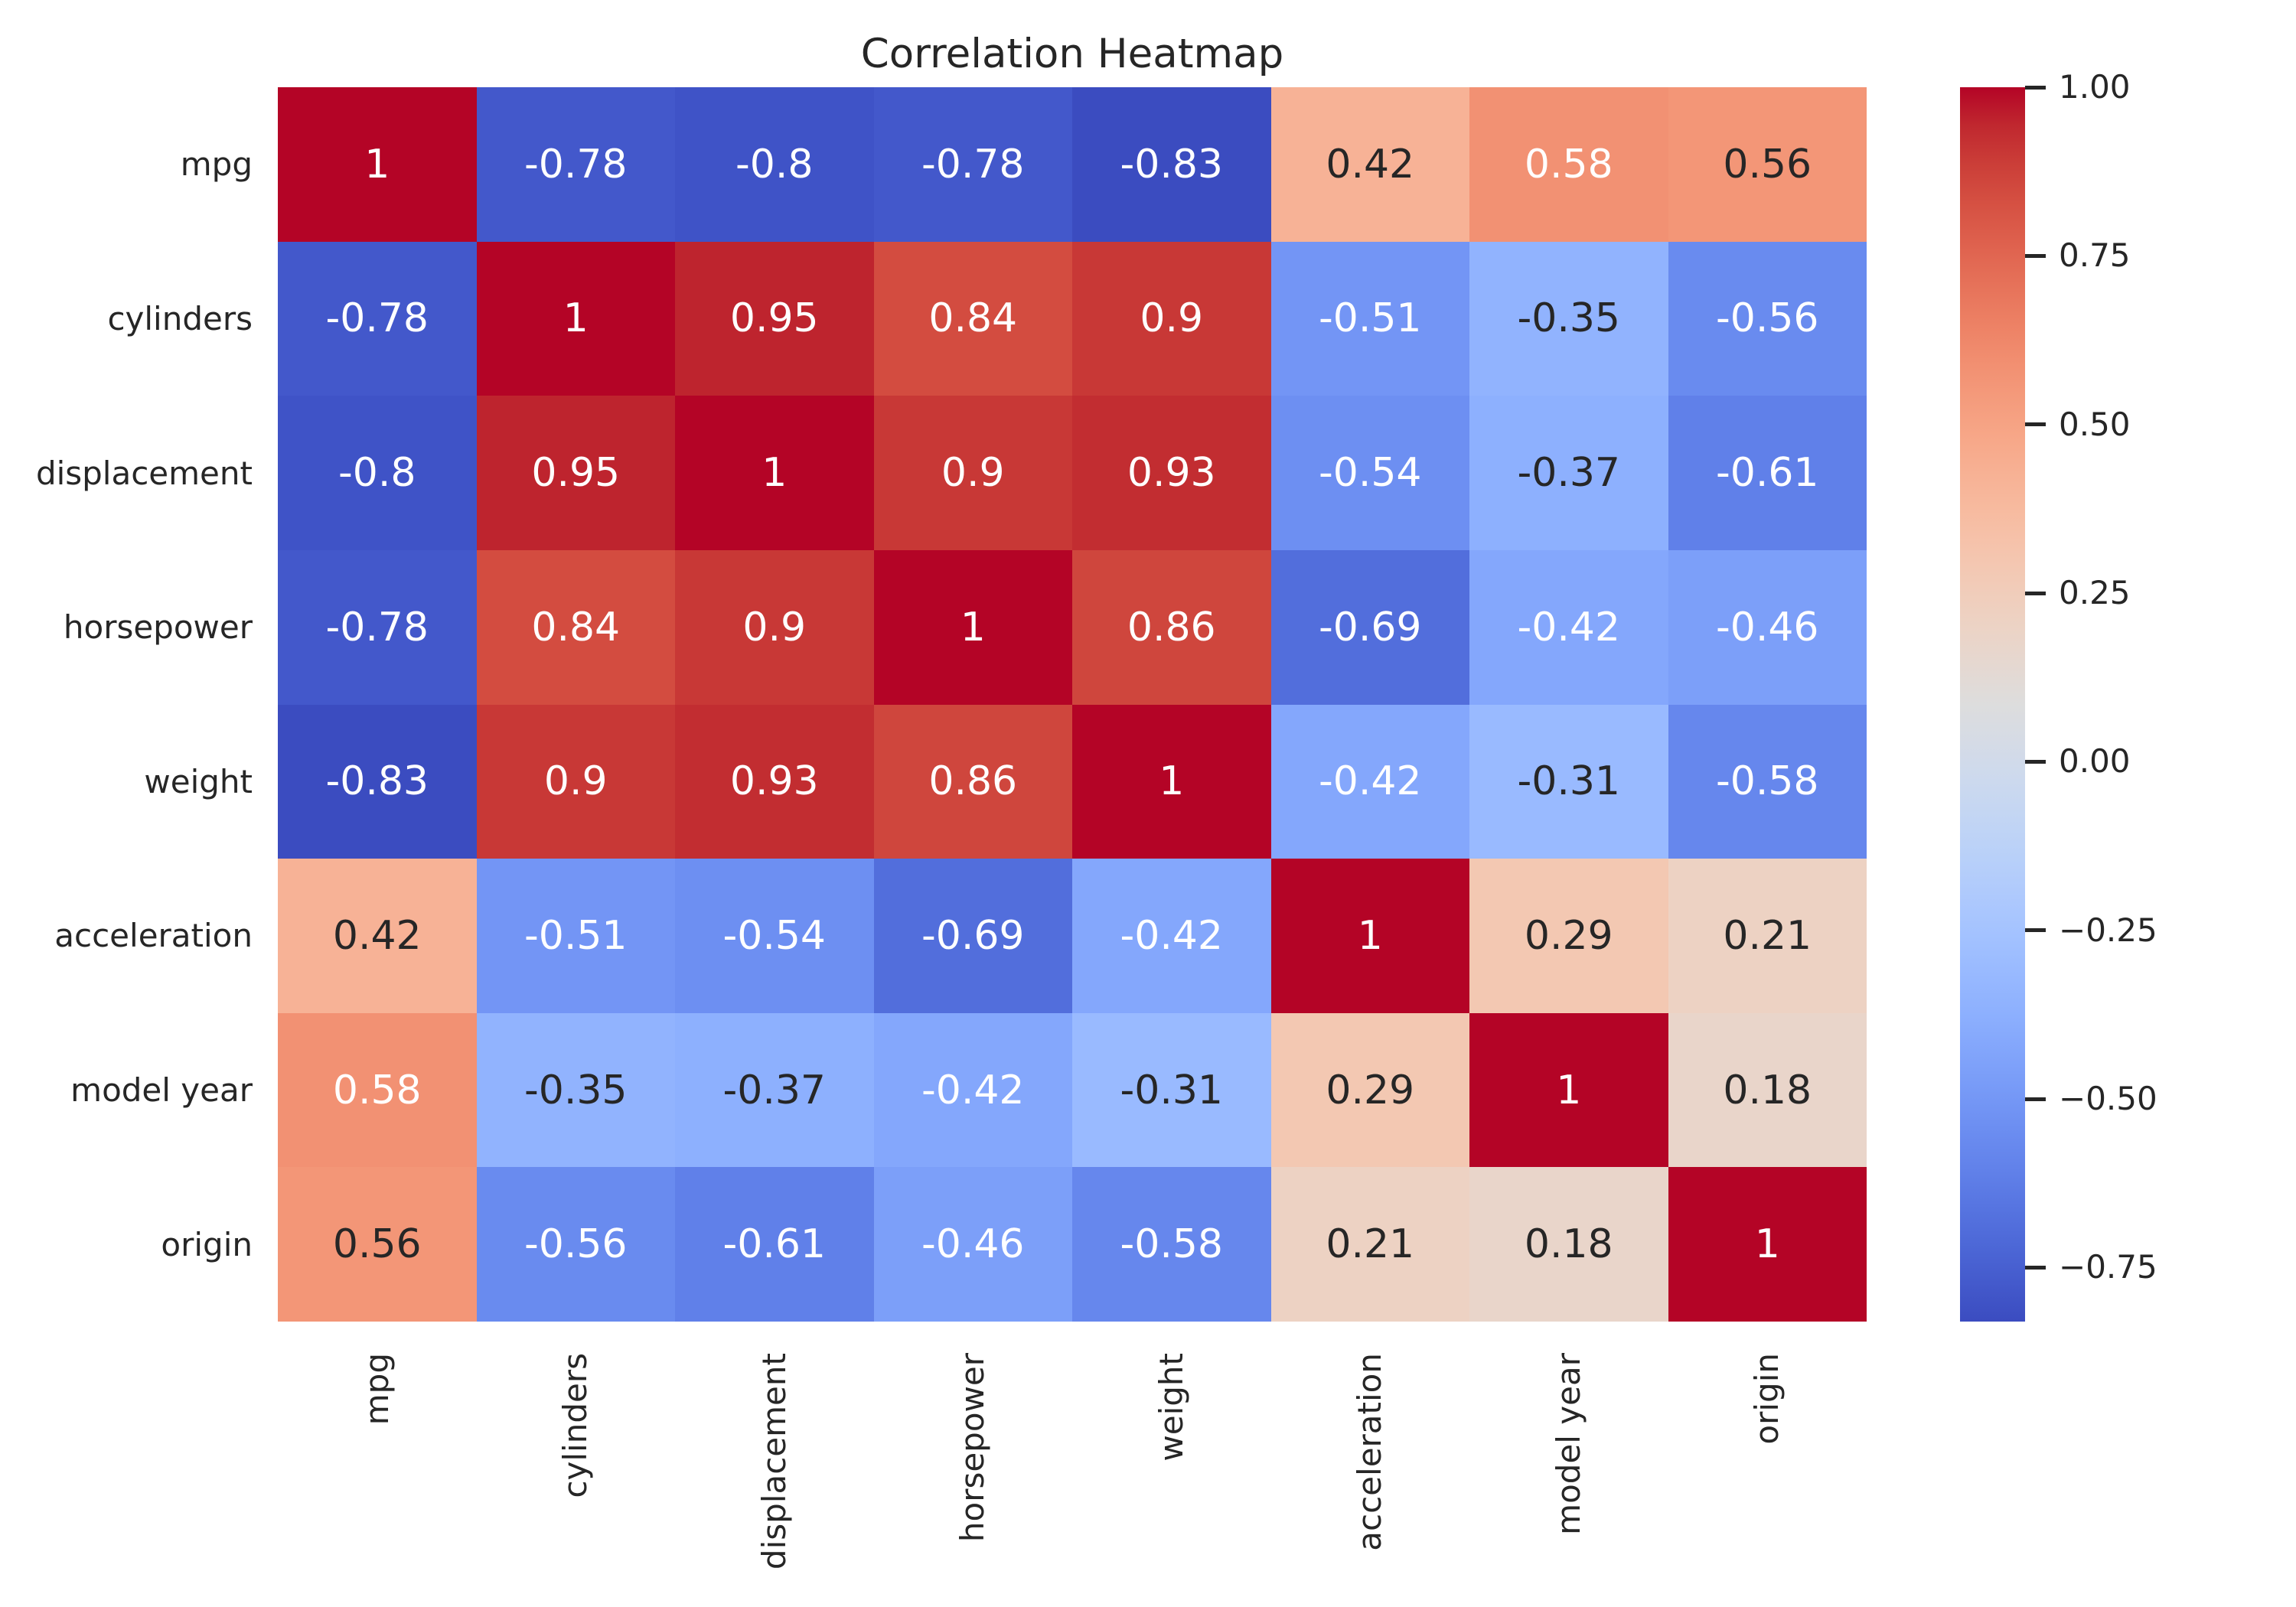  I want to click on heatmap-cell-cylinders-displacement: 0.95, so click(774, 318).